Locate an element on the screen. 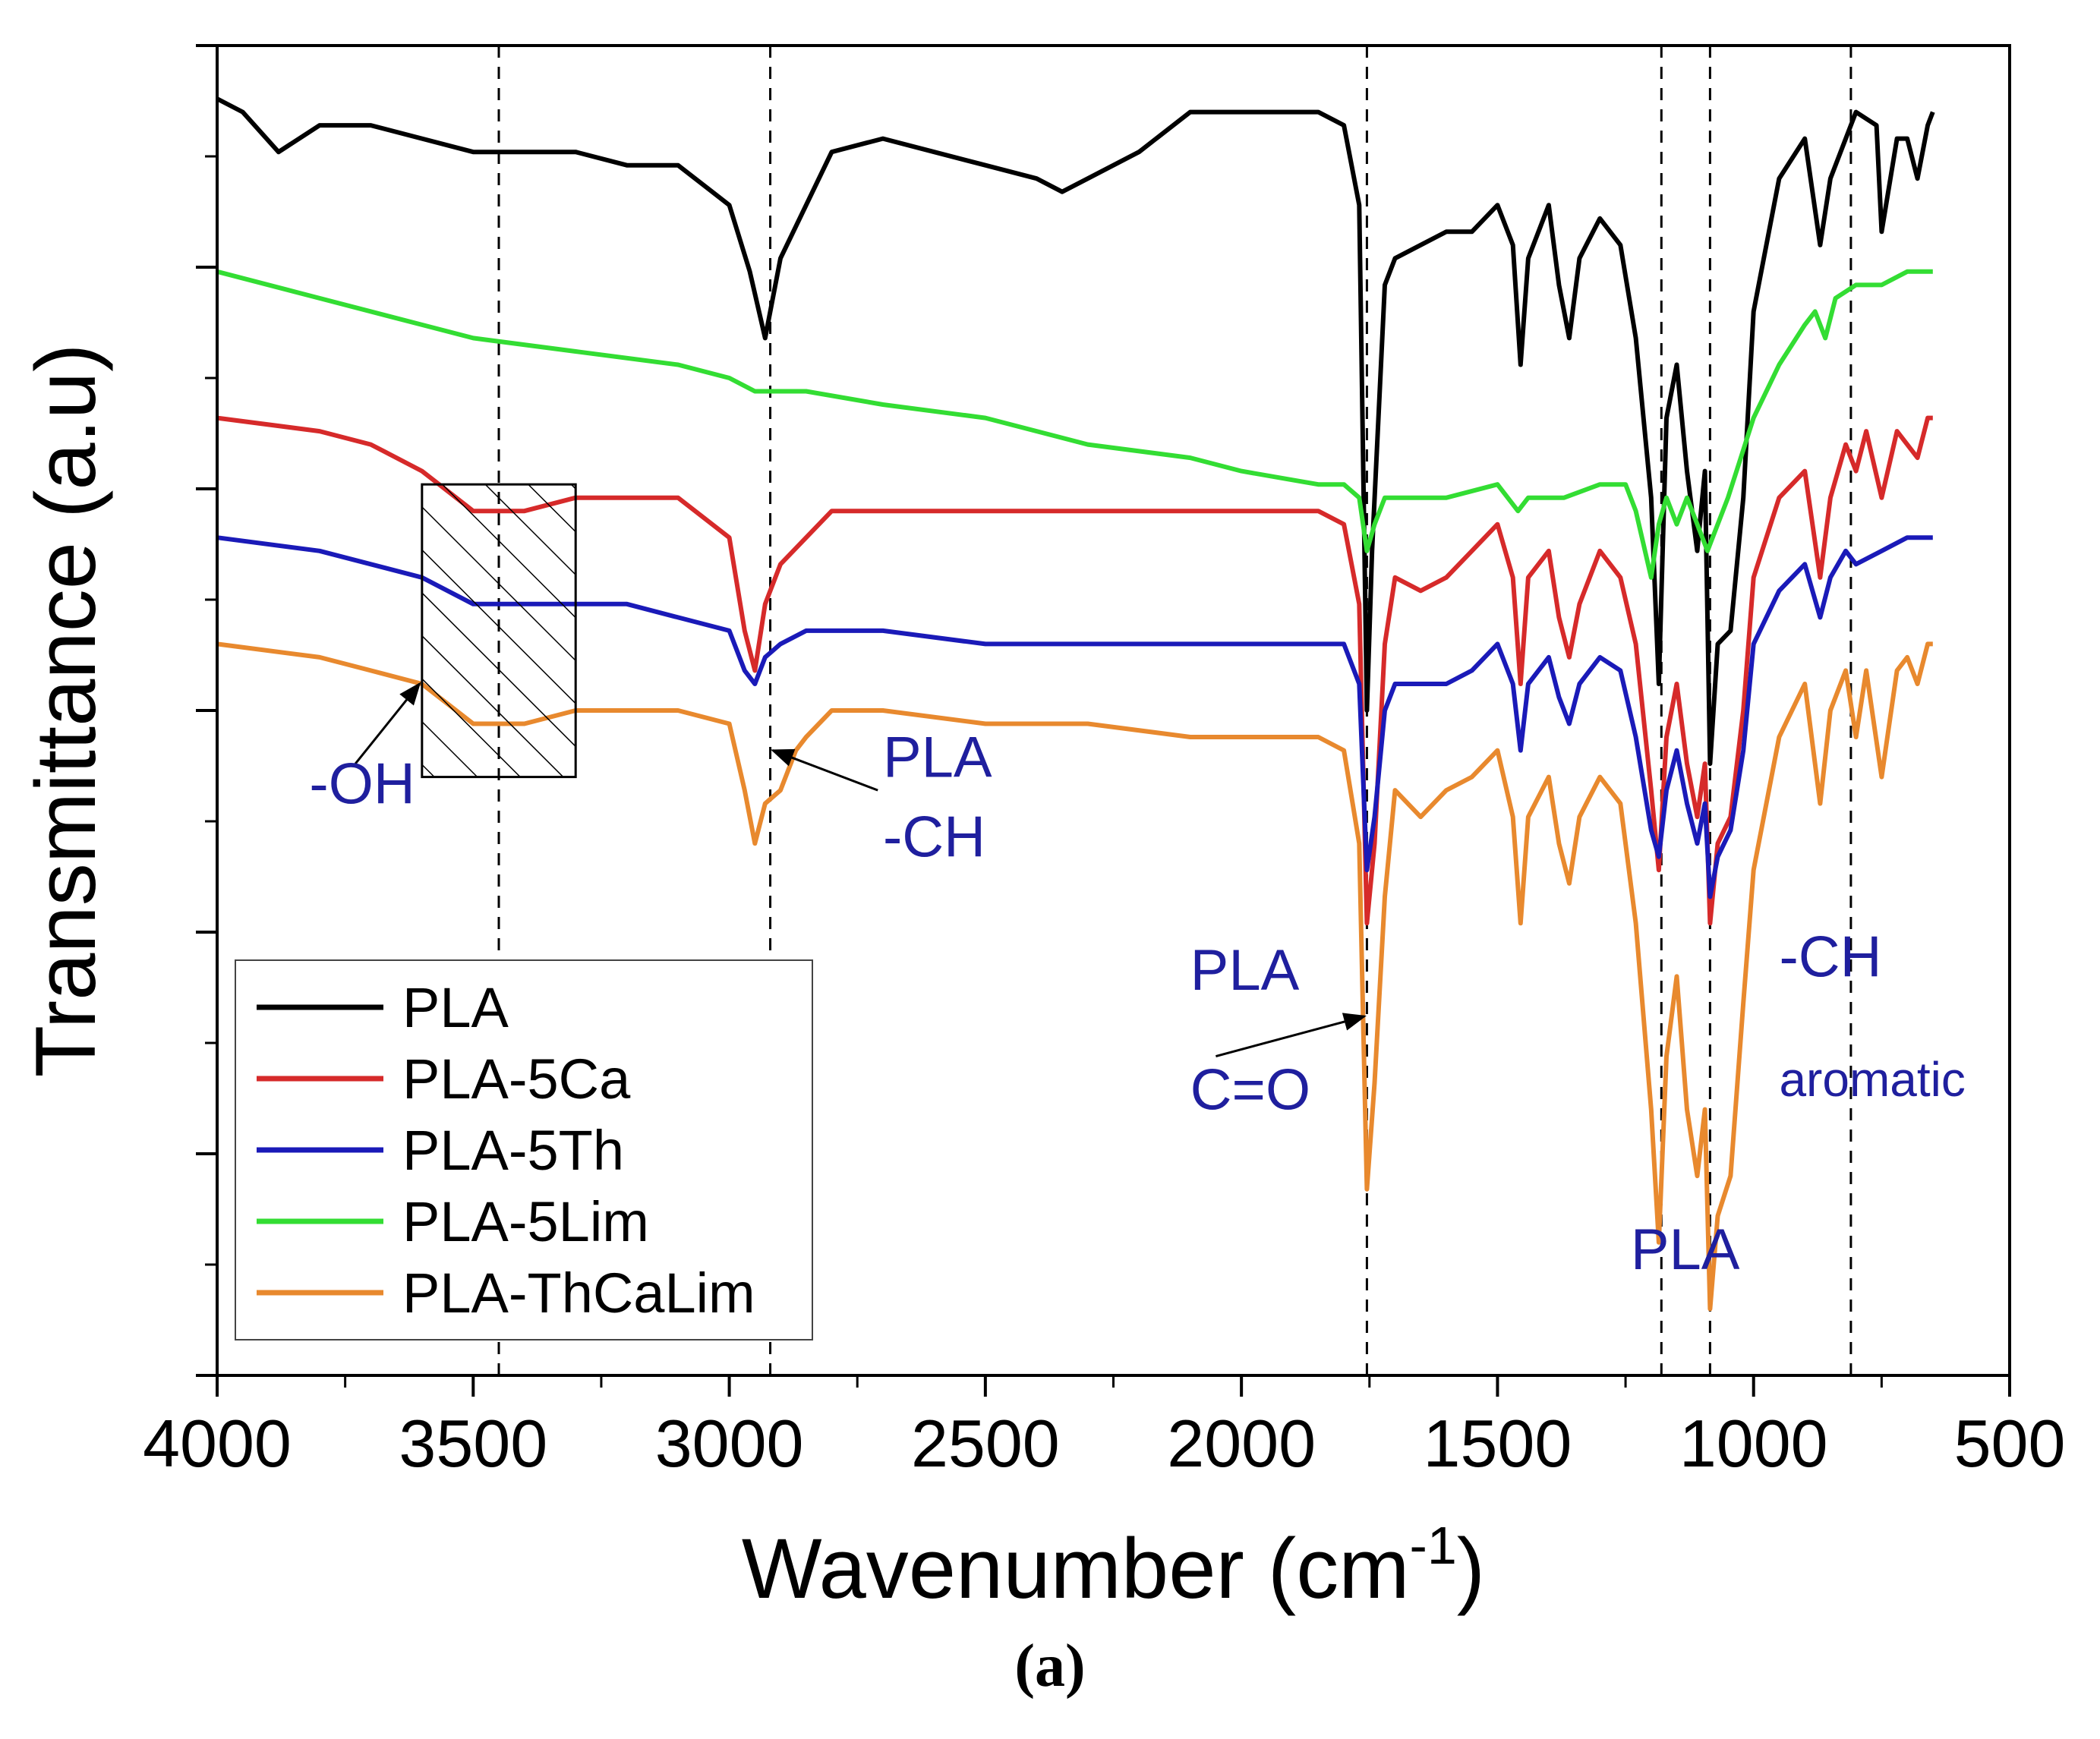 This screenshot has height=1739, width=2100. legend-label: PLA-ThCaLim is located at coordinates (578, 1293).